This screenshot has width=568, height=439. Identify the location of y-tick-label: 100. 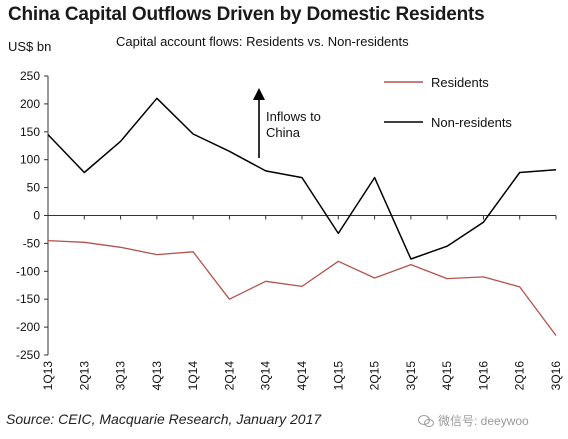
(30, 160).